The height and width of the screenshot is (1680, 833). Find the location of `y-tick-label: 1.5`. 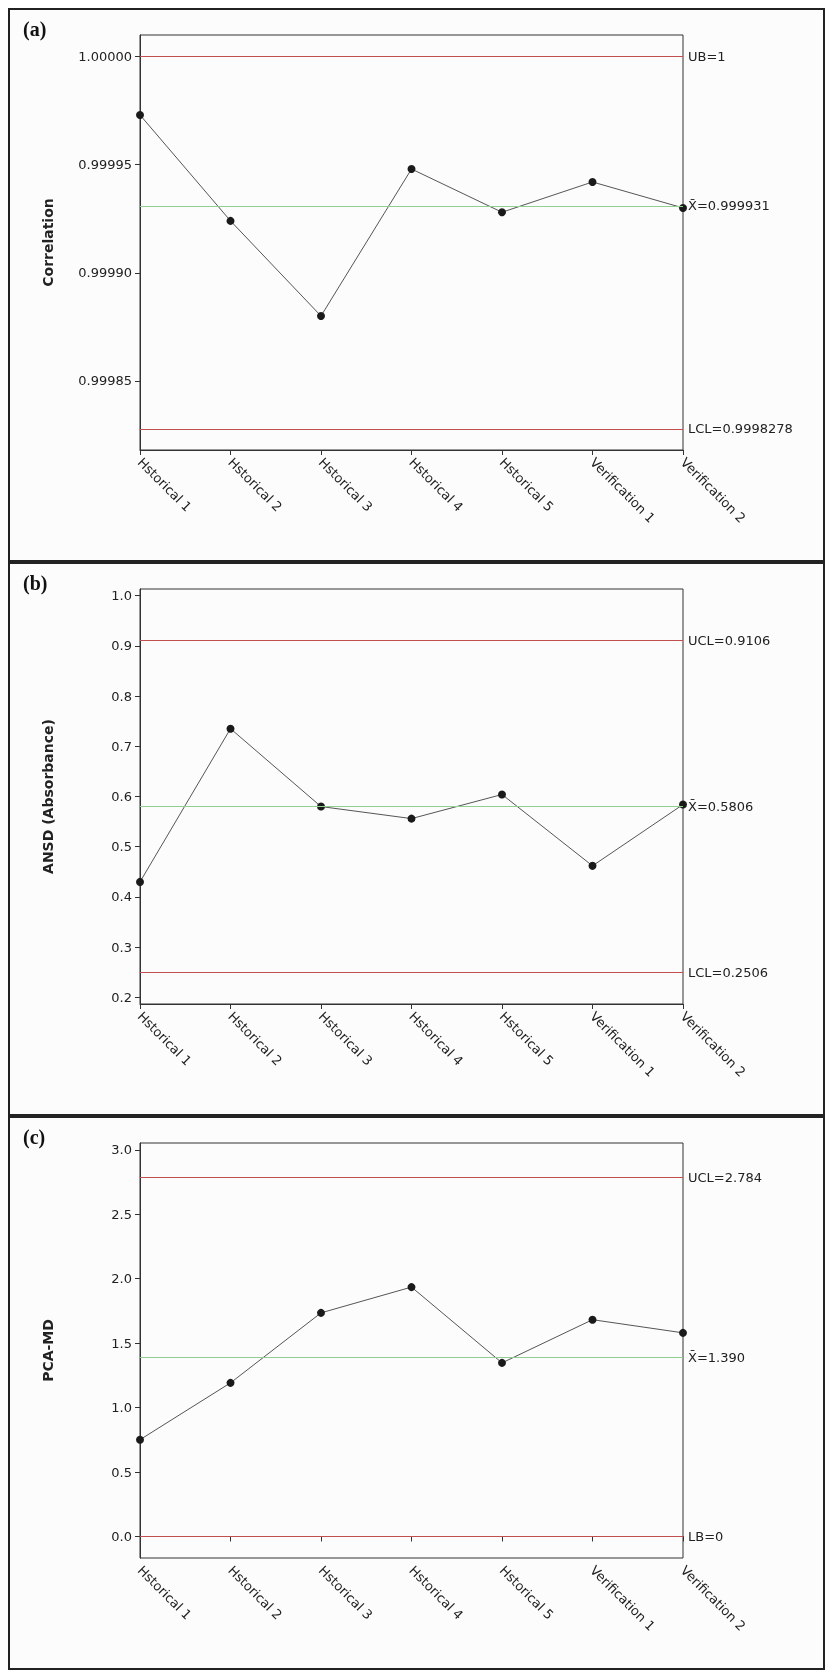

y-tick-label: 1.5 is located at coordinates (121, 1343).